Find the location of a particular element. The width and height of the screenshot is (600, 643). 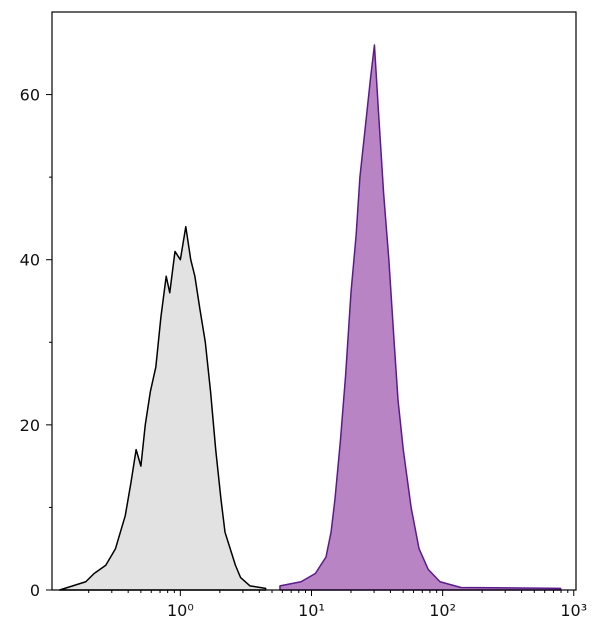

y-tick-label: 60 is located at coordinates (30, 95).